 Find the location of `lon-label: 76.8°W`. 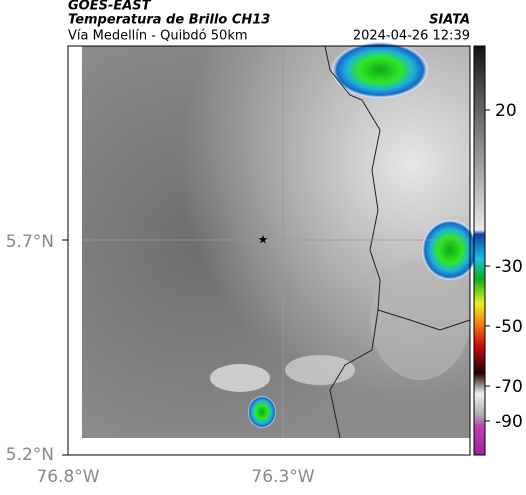

lon-label: 76.8°W is located at coordinates (67, 477).